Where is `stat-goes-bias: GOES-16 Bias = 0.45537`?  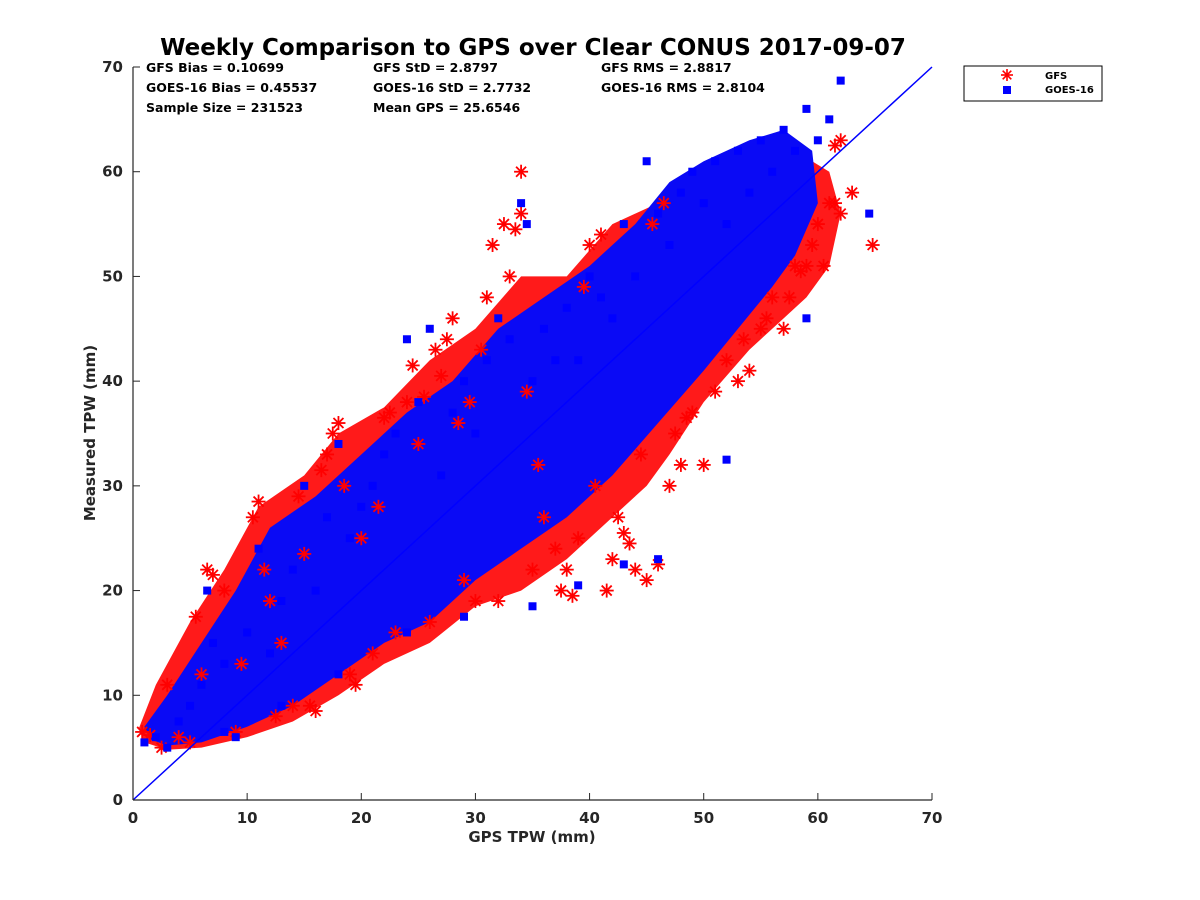
stat-goes-bias: GOES-16 Bias = 0.45537 is located at coordinates (231, 87).